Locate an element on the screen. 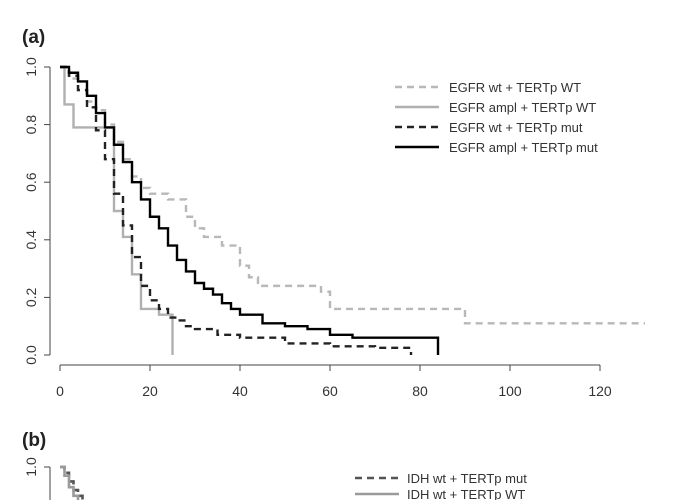 This screenshot has height=500, width=680. y-tick-label: 0.2 is located at coordinates (31, 297).